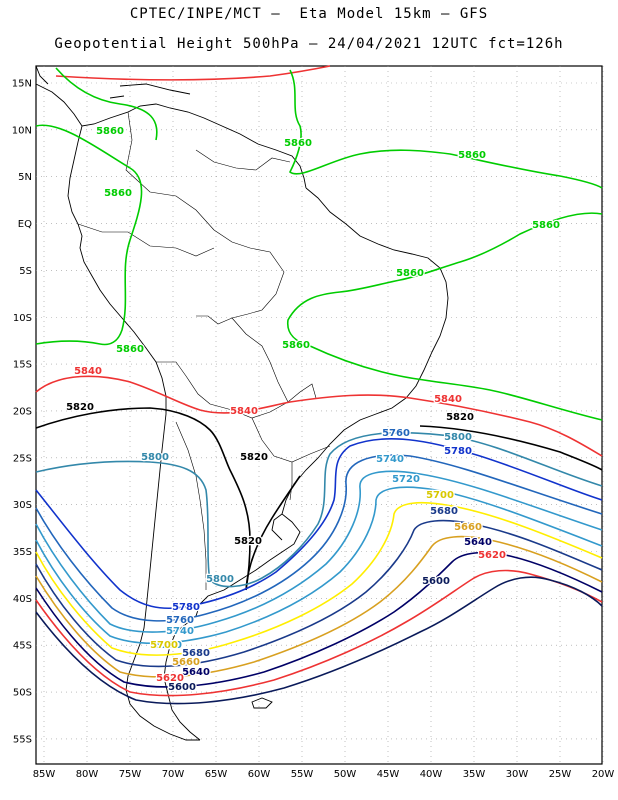 The height and width of the screenshot is (800, 618). What do you see at coordinates (22, 739) in the screenshot?
I see `lat-tick-label: 55S` at bounding box center [22, 739].